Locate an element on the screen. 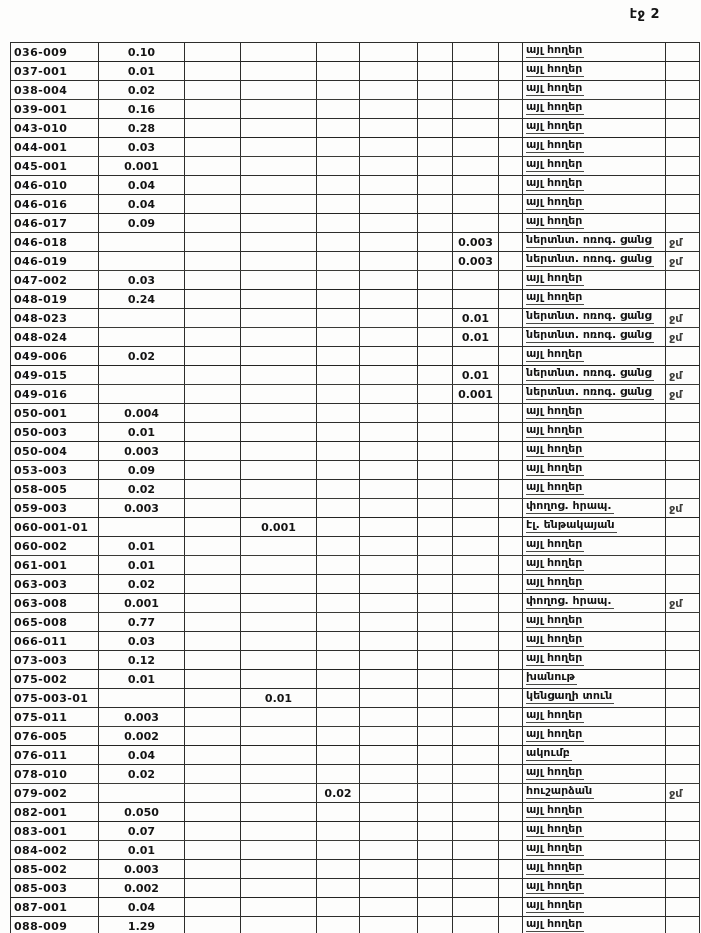  parcel-code-cell: 039-001 is located at coordinates (54, 109).